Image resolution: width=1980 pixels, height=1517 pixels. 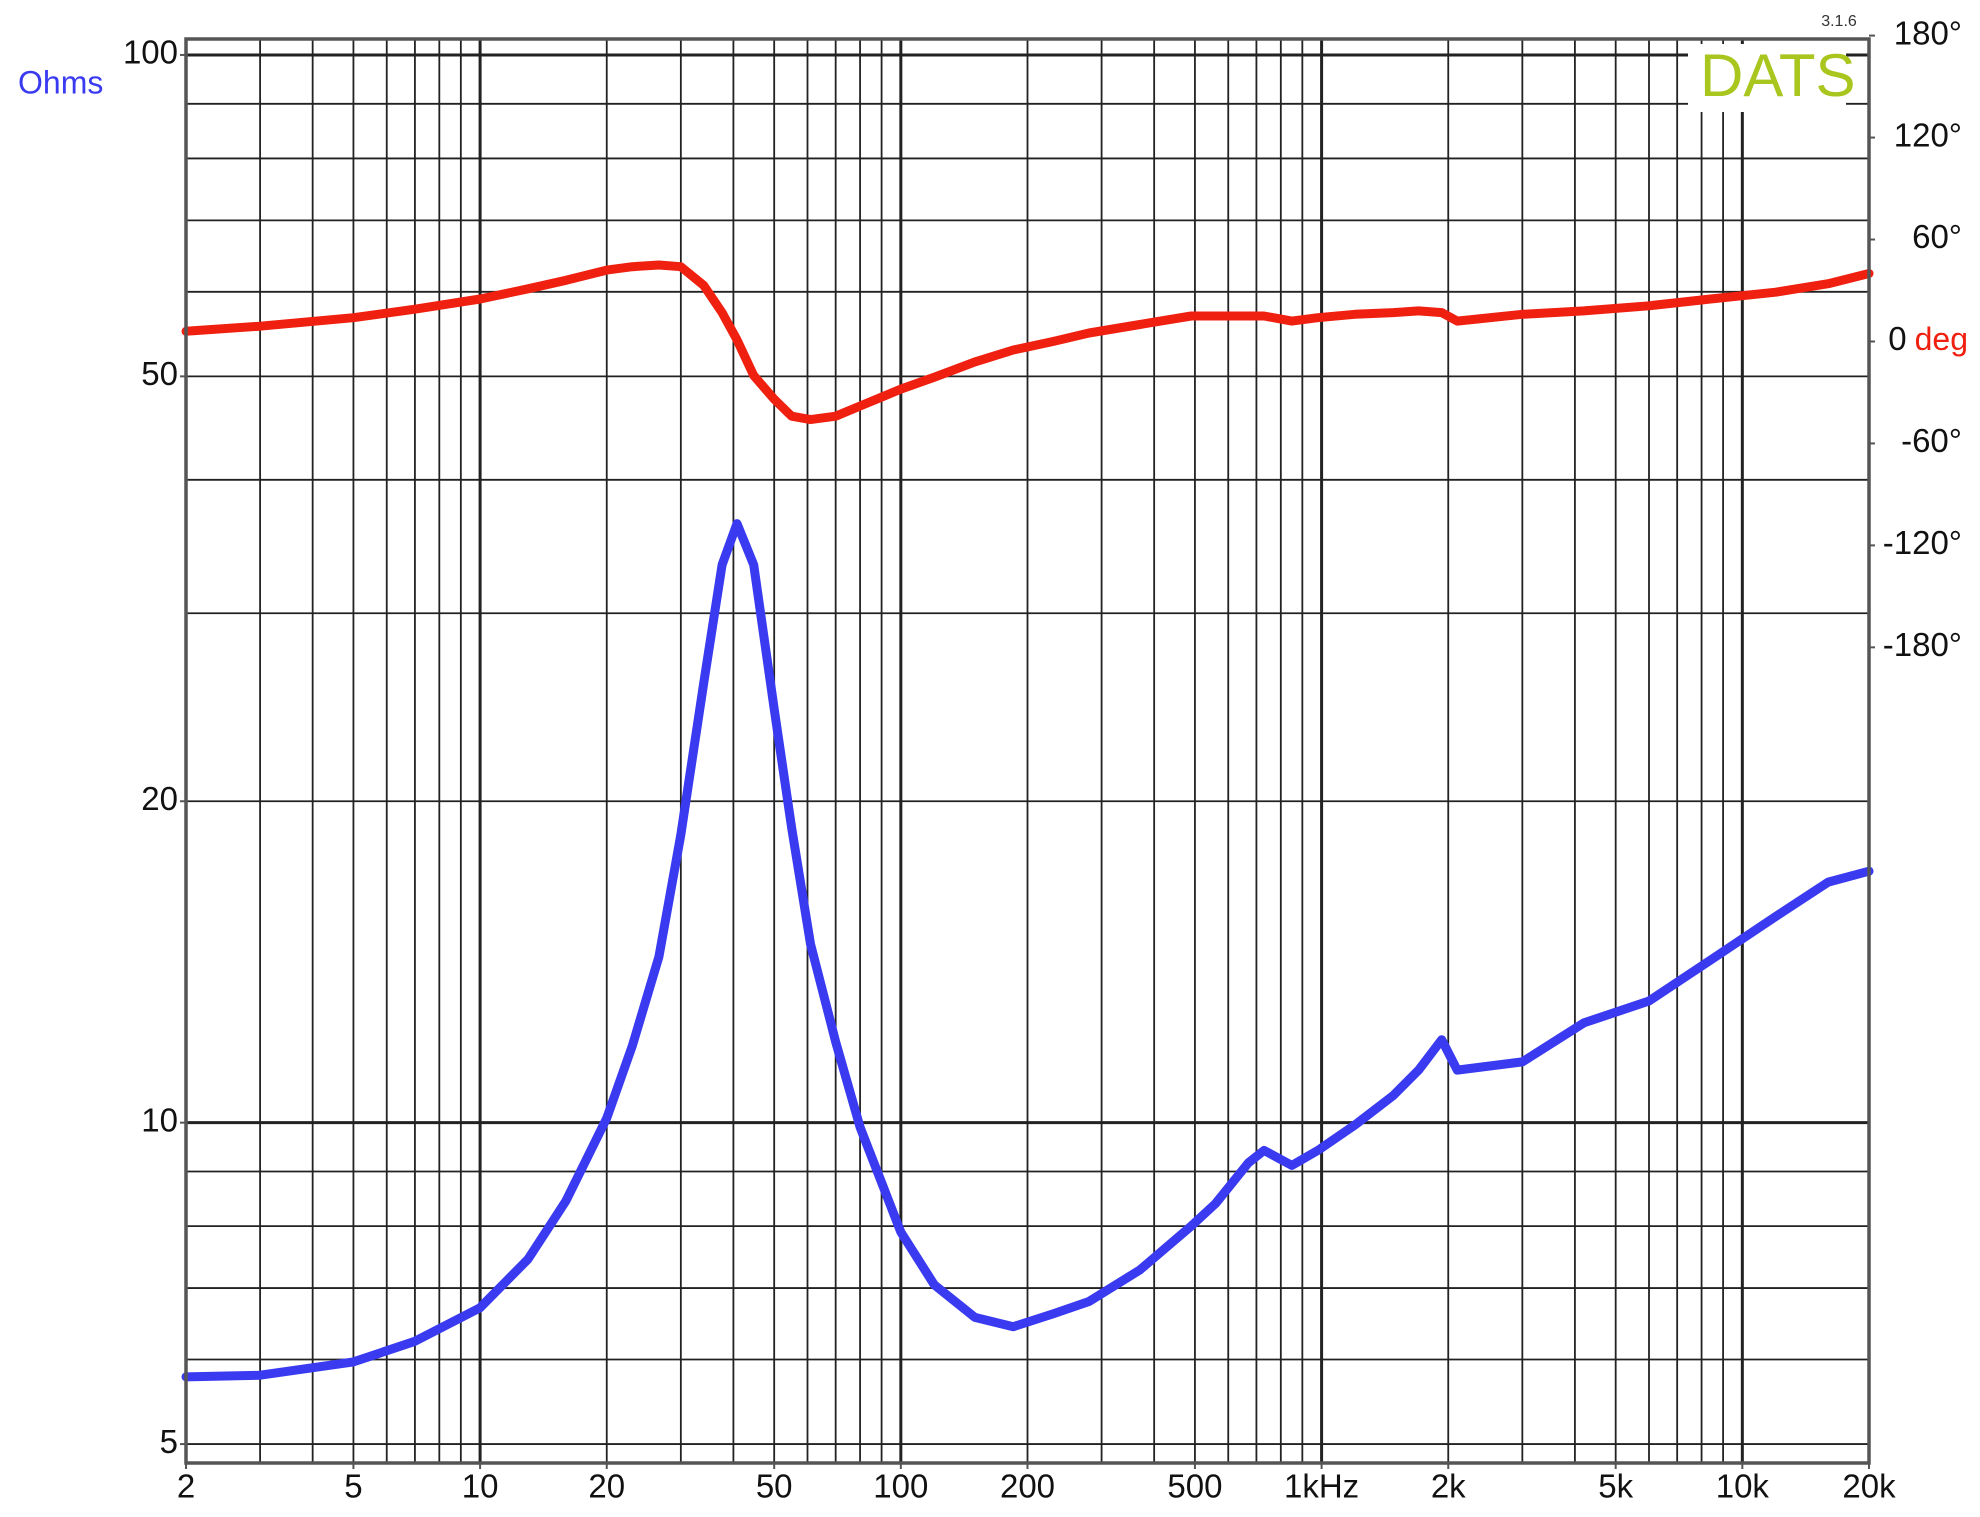 I want to click on y-tick-label: 20, so click(x=159, y=798).